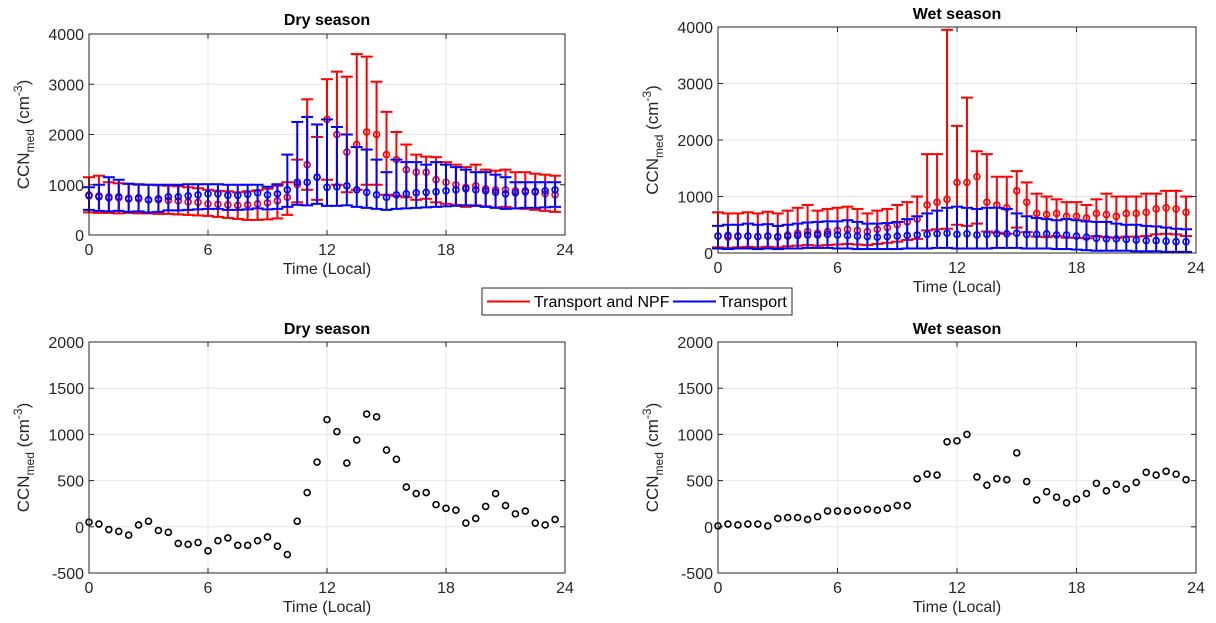 This screenshot has height=623, width=1216. I want to click on y-tick-label: 4000, so click(695, 28).